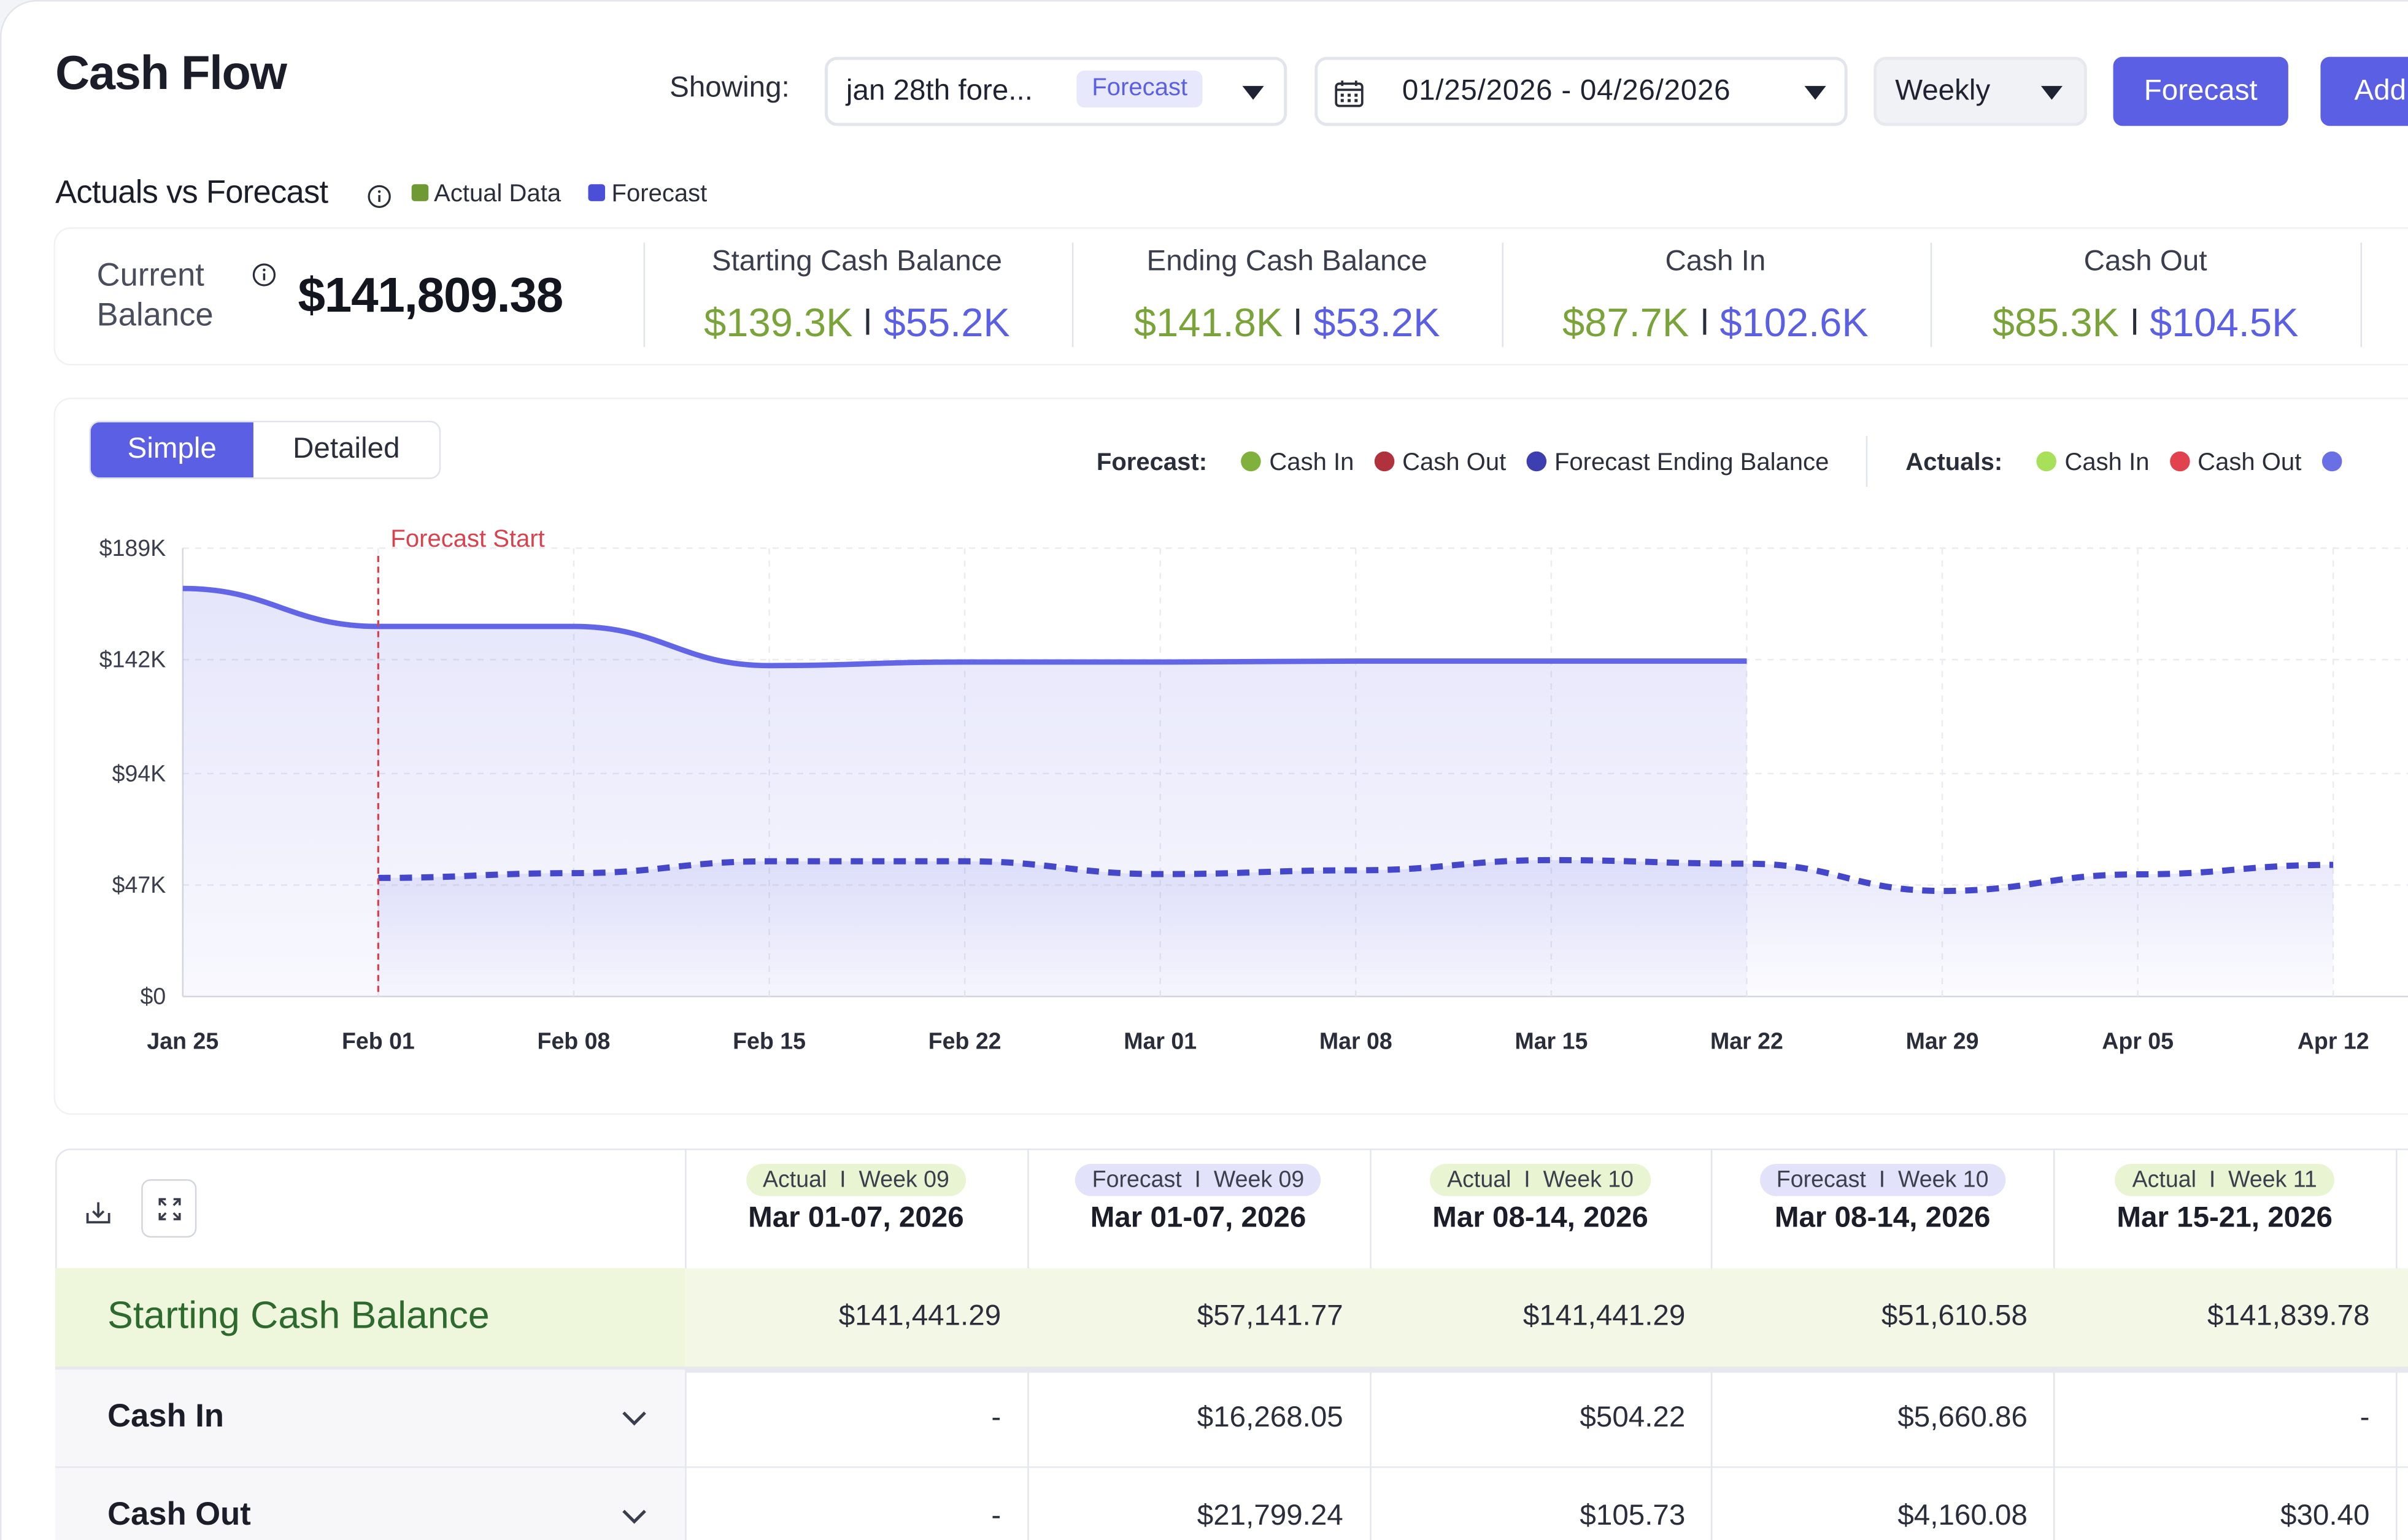  What do you see at coordinates (265, 449) in the screenshot?
I see `view-toggle: Simple Detailed` at bounding box center [265, 449].